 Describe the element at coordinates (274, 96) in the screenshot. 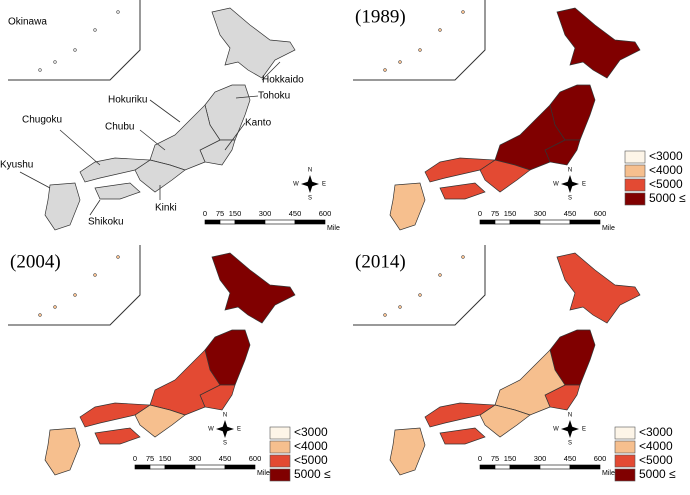

I see `region-label: Tohoku` at that location.